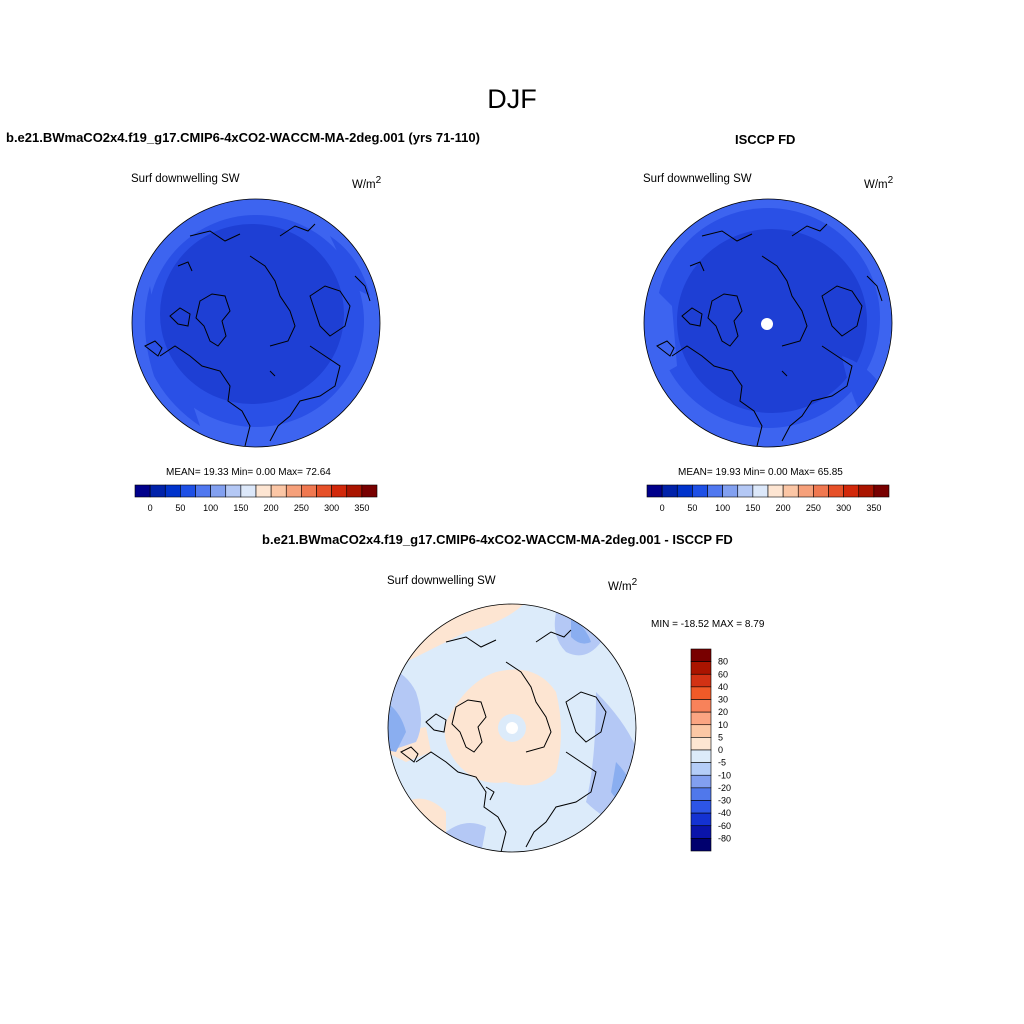  I want to click on obs-stats: MEAN= 19.93 Min= 0.00 Max= 65.85, so click(760, 472).